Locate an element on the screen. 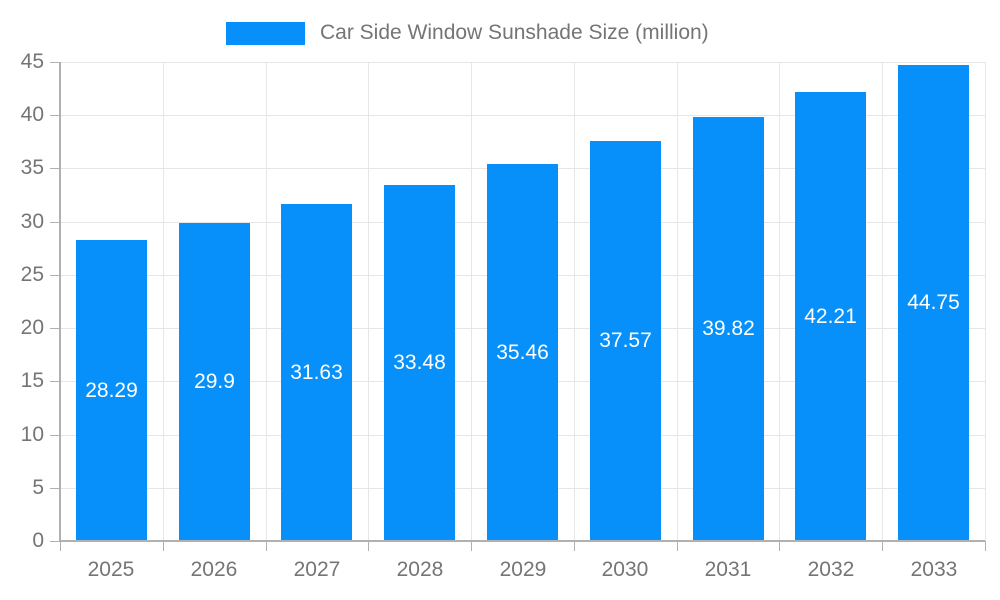 Image resolution: width=1000 pixels, height=600 pixels. x-tick-label: 2026 is located at coordinates (214, 569).